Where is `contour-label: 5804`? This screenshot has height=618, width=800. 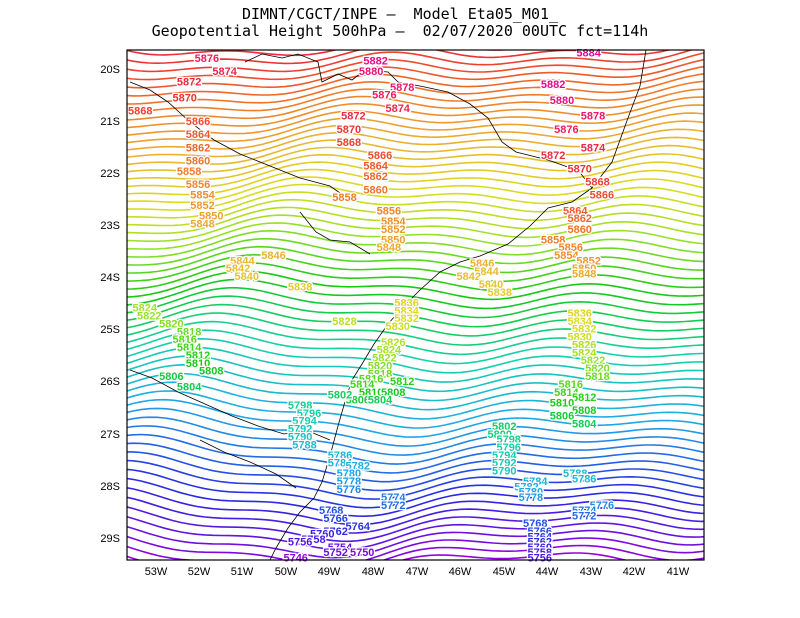
contour-label: 5804 is located at coordinates (189, 388).